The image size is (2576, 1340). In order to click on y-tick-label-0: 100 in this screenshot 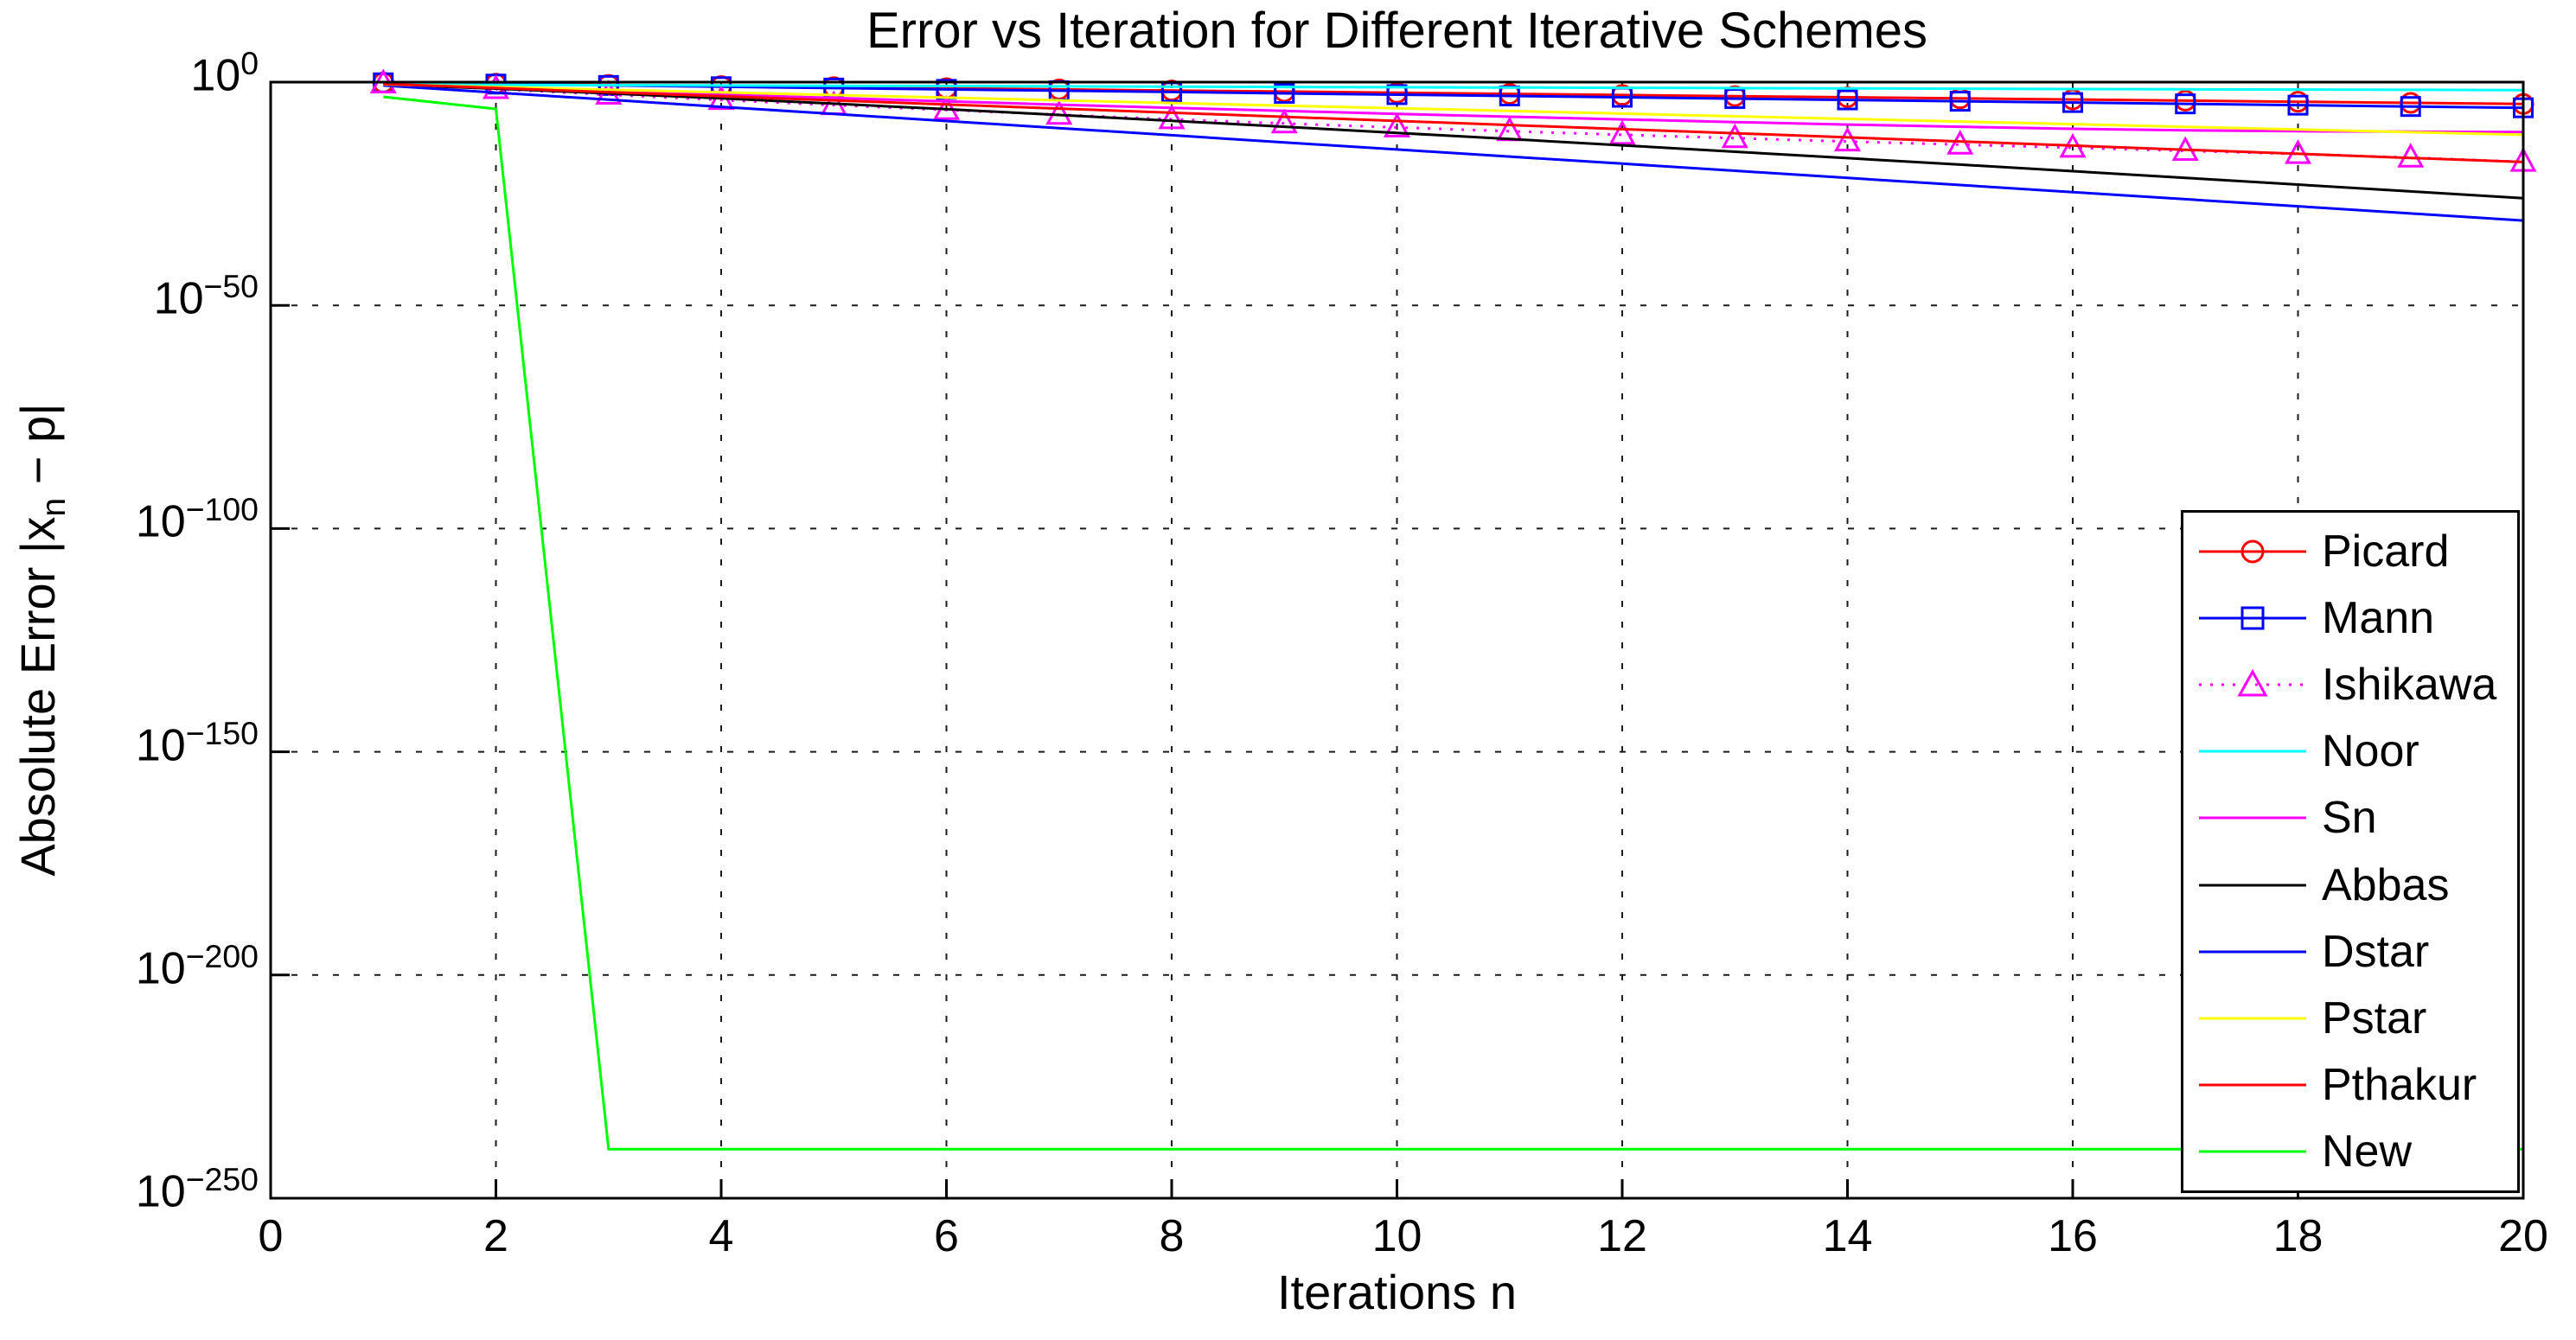, I will do `click(224, 73)`.